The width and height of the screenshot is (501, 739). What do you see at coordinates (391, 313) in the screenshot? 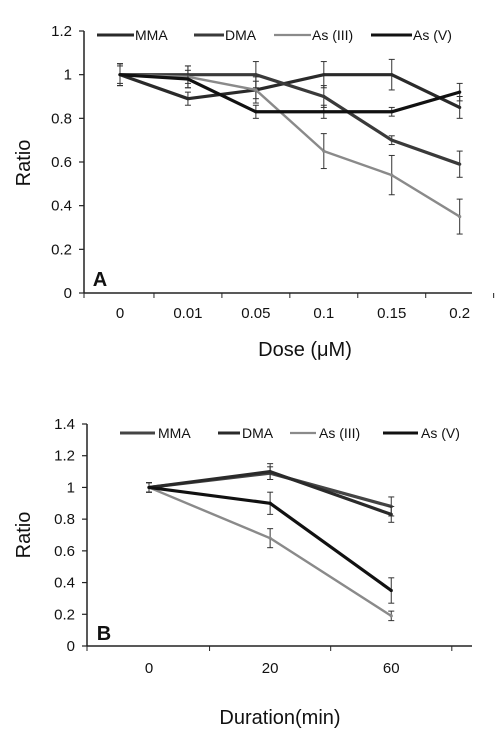
I see `x-tick-label: 0.15` at bounding box center [391, 313].